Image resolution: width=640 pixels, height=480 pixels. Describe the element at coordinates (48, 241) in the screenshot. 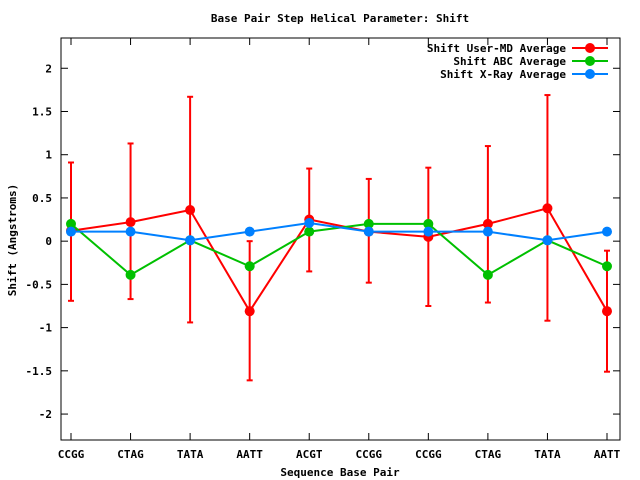

I see `y-tick-label: 0` at that location.